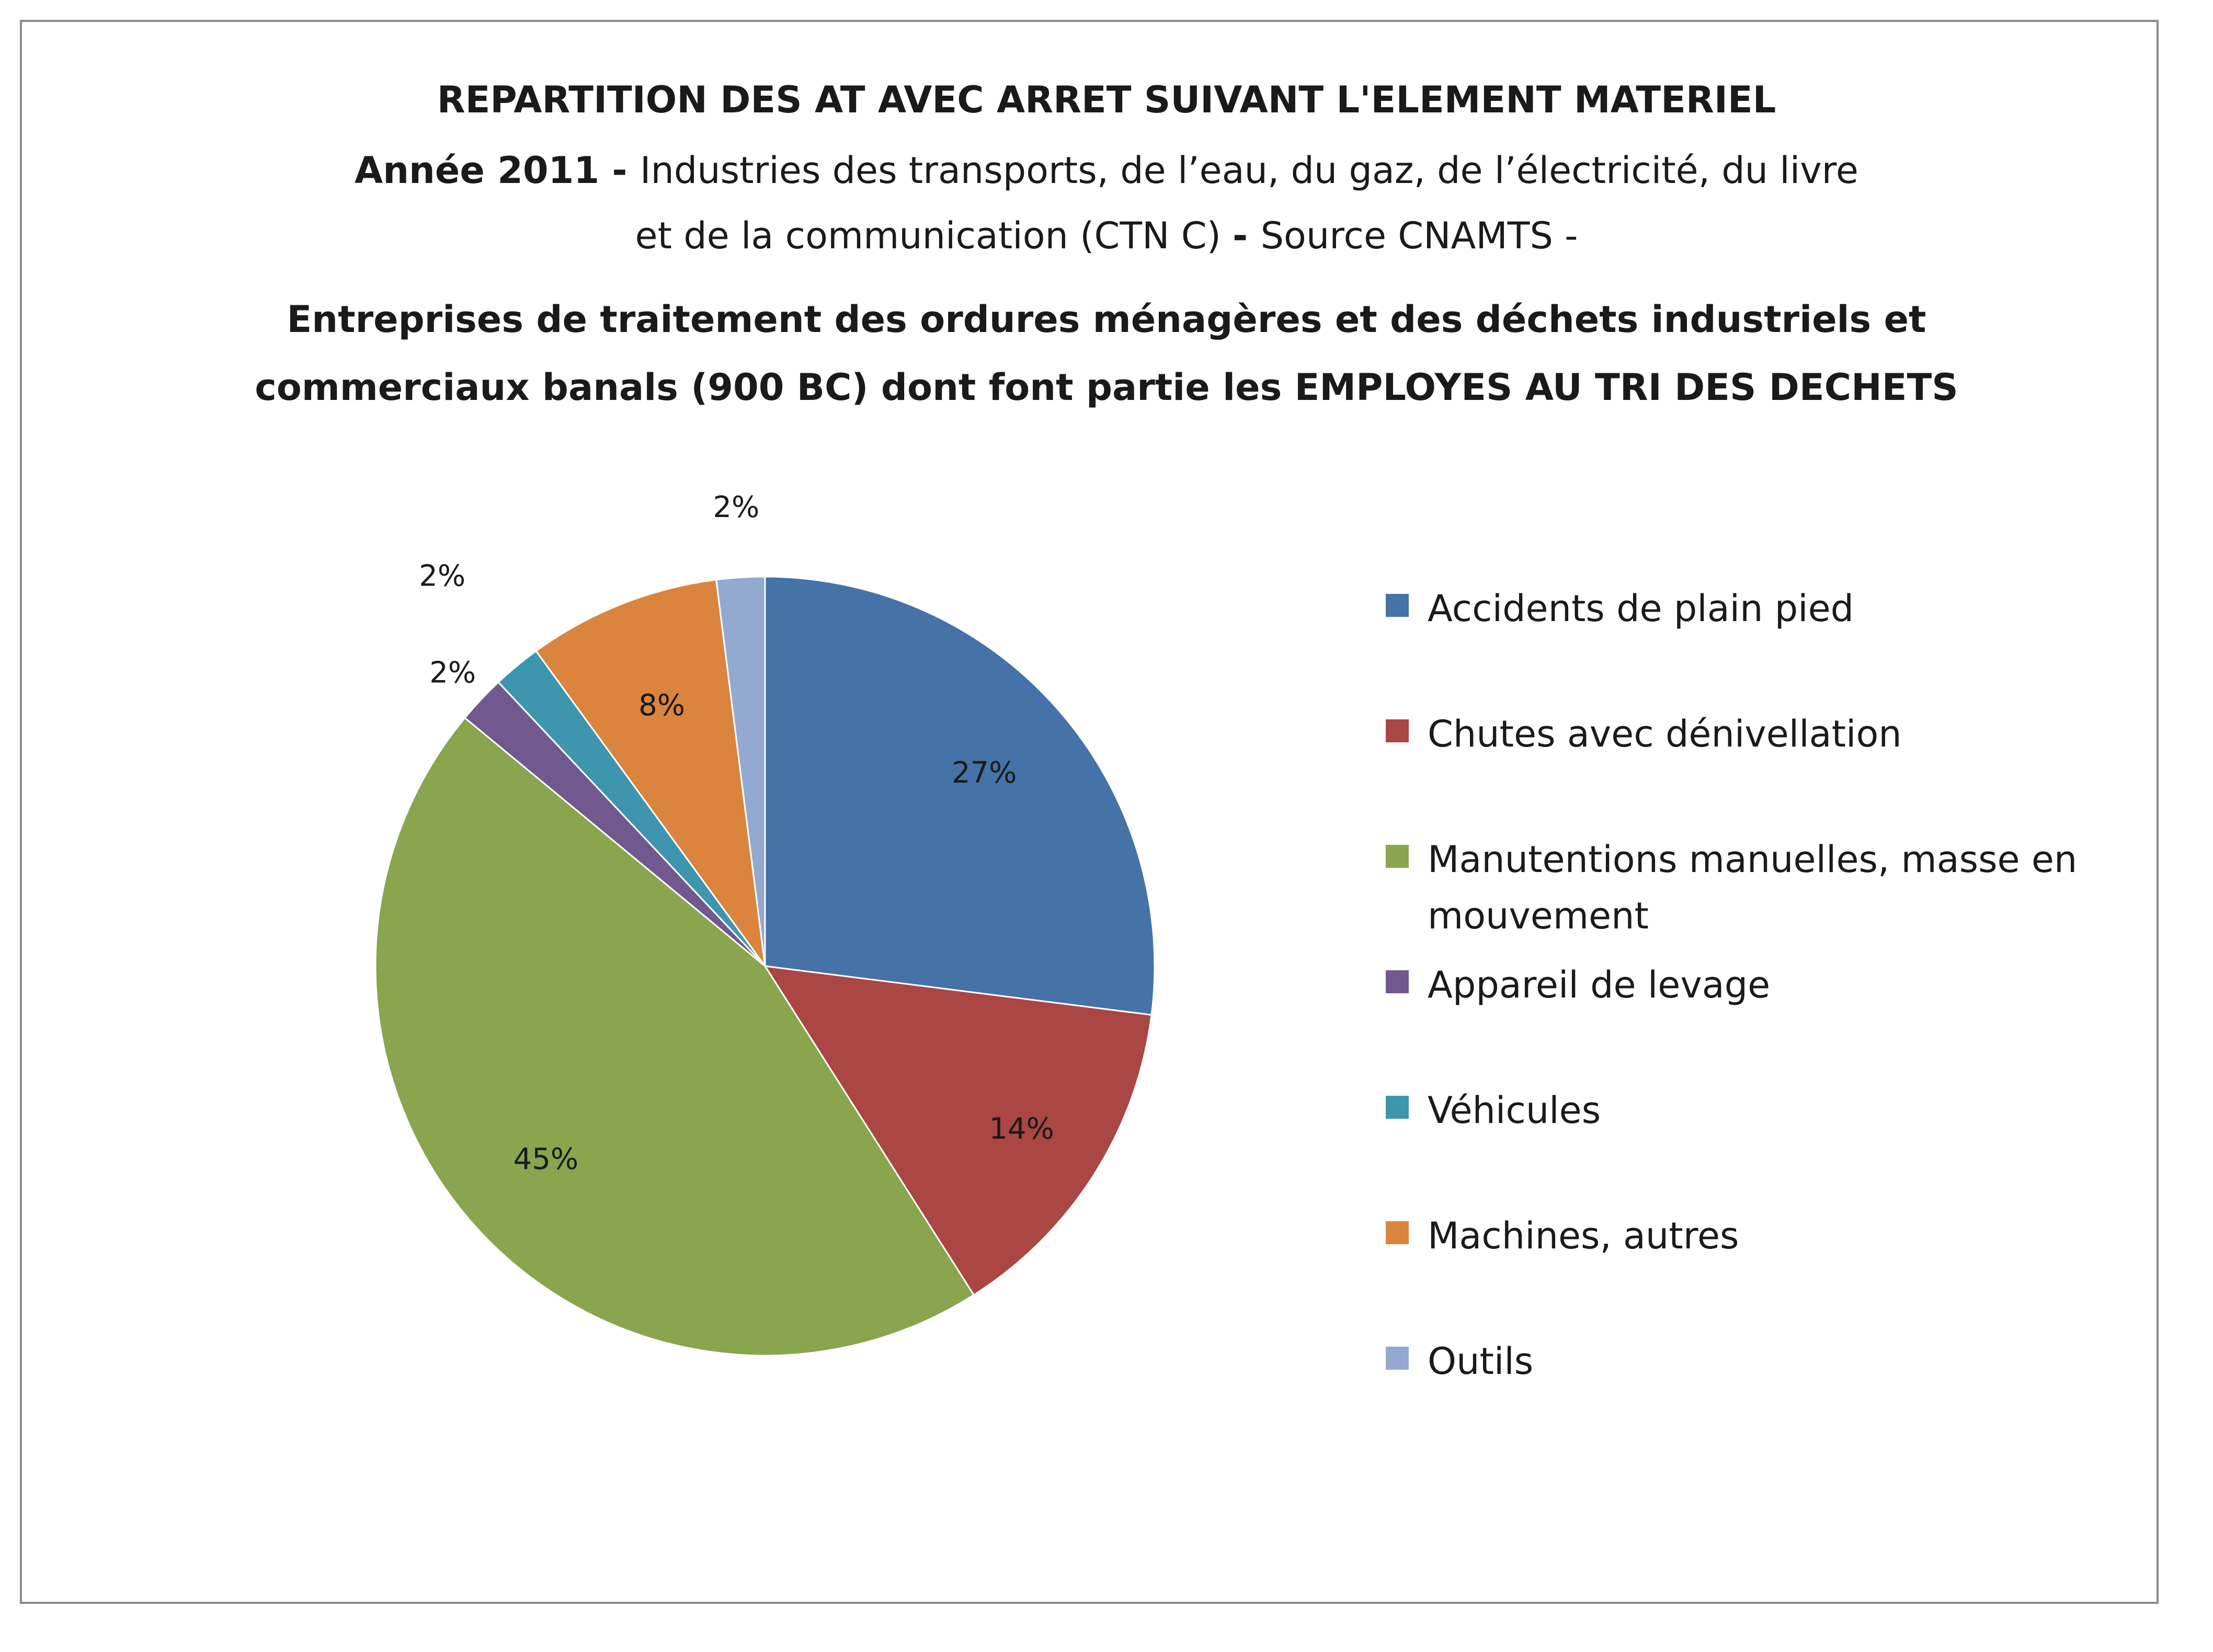 This screenshot has width=2213, height=1652. Describe the element at coordinates (1022, 1129) in the screenshot. I see `slice-data-label: 14%` at that location.